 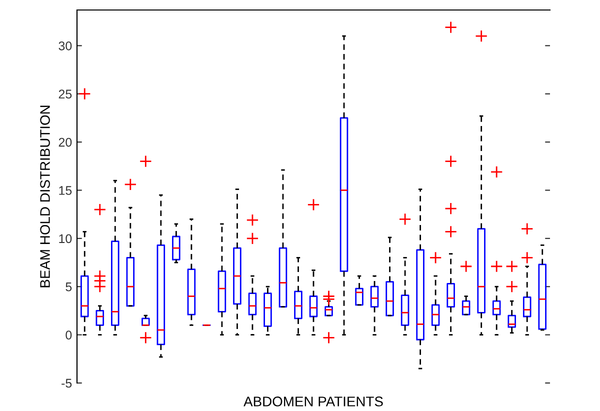 I want to click on y-tick-label: 20, so click(x=65, y=142).